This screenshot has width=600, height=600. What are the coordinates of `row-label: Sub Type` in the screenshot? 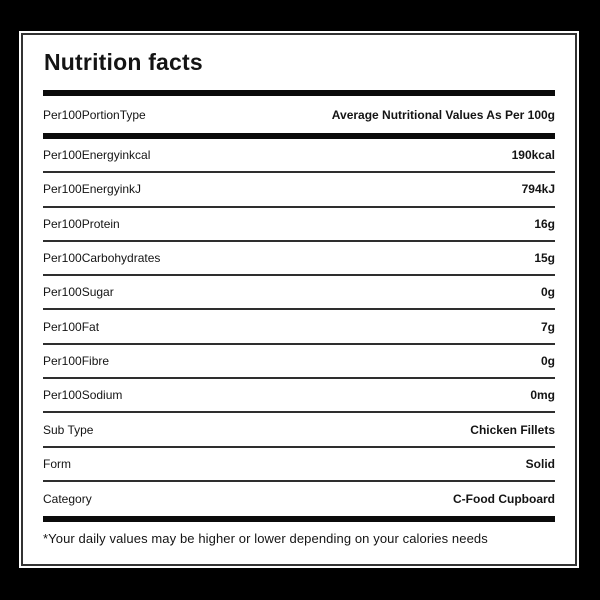 It's located at (68, 429).